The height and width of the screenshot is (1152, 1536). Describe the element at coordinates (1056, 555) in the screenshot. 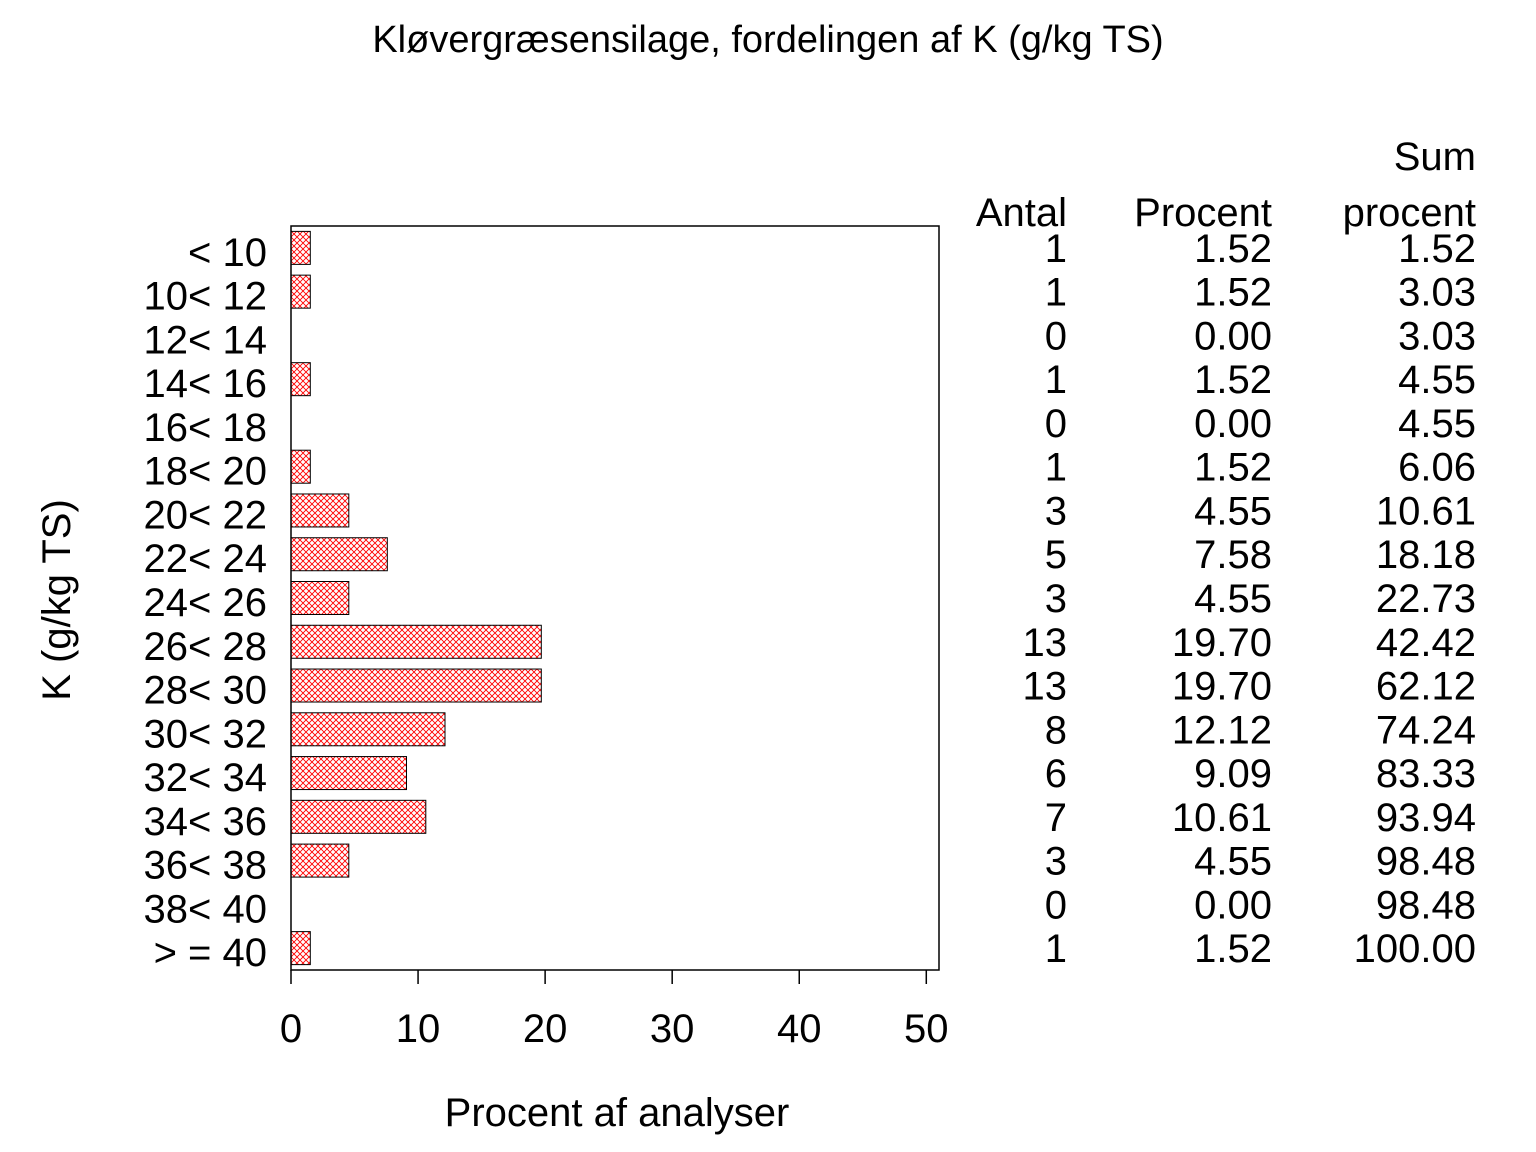

I see `table-cell-antal: 5` at that location.